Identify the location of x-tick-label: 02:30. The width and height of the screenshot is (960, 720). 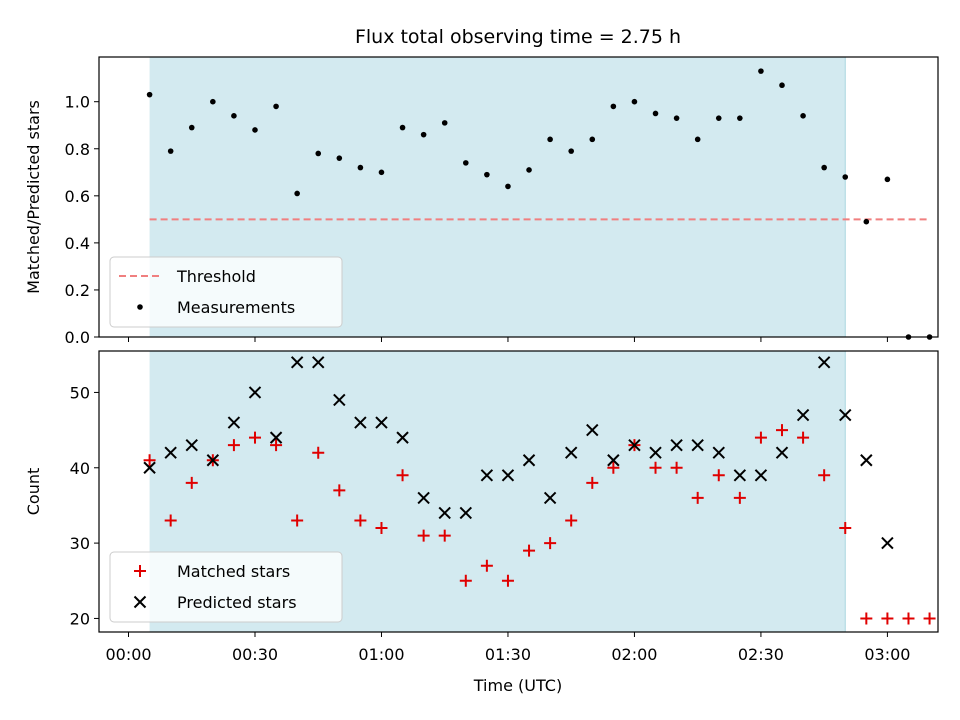
(761, 654).